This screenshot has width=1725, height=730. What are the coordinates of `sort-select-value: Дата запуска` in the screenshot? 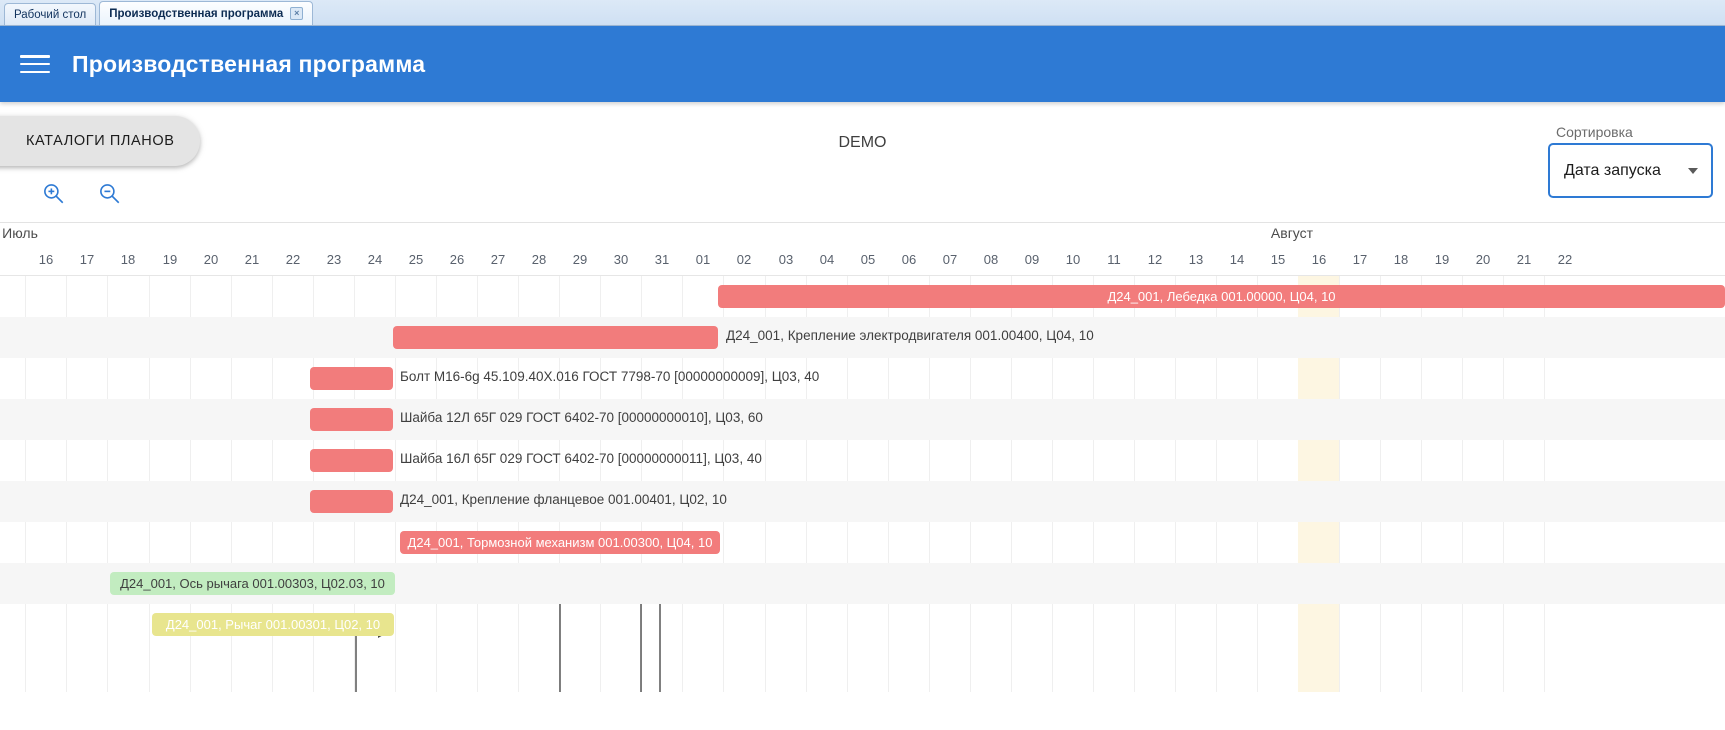 It's located at (1612, 170).